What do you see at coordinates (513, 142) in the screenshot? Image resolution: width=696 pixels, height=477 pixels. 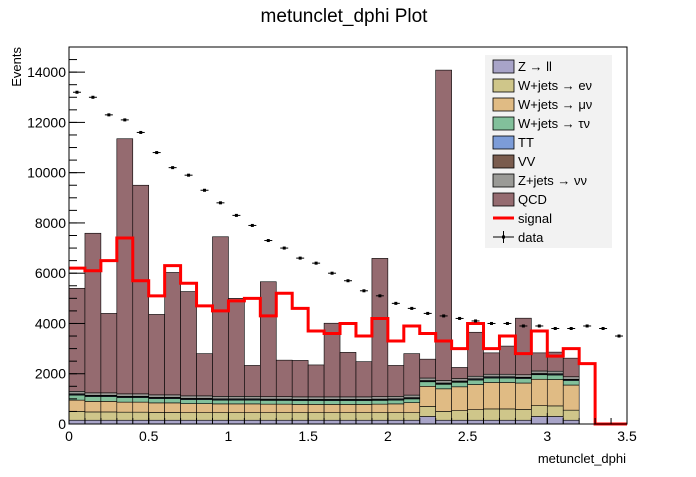 I see `legend-item-TT: TT` at bounding box center [513, 142].